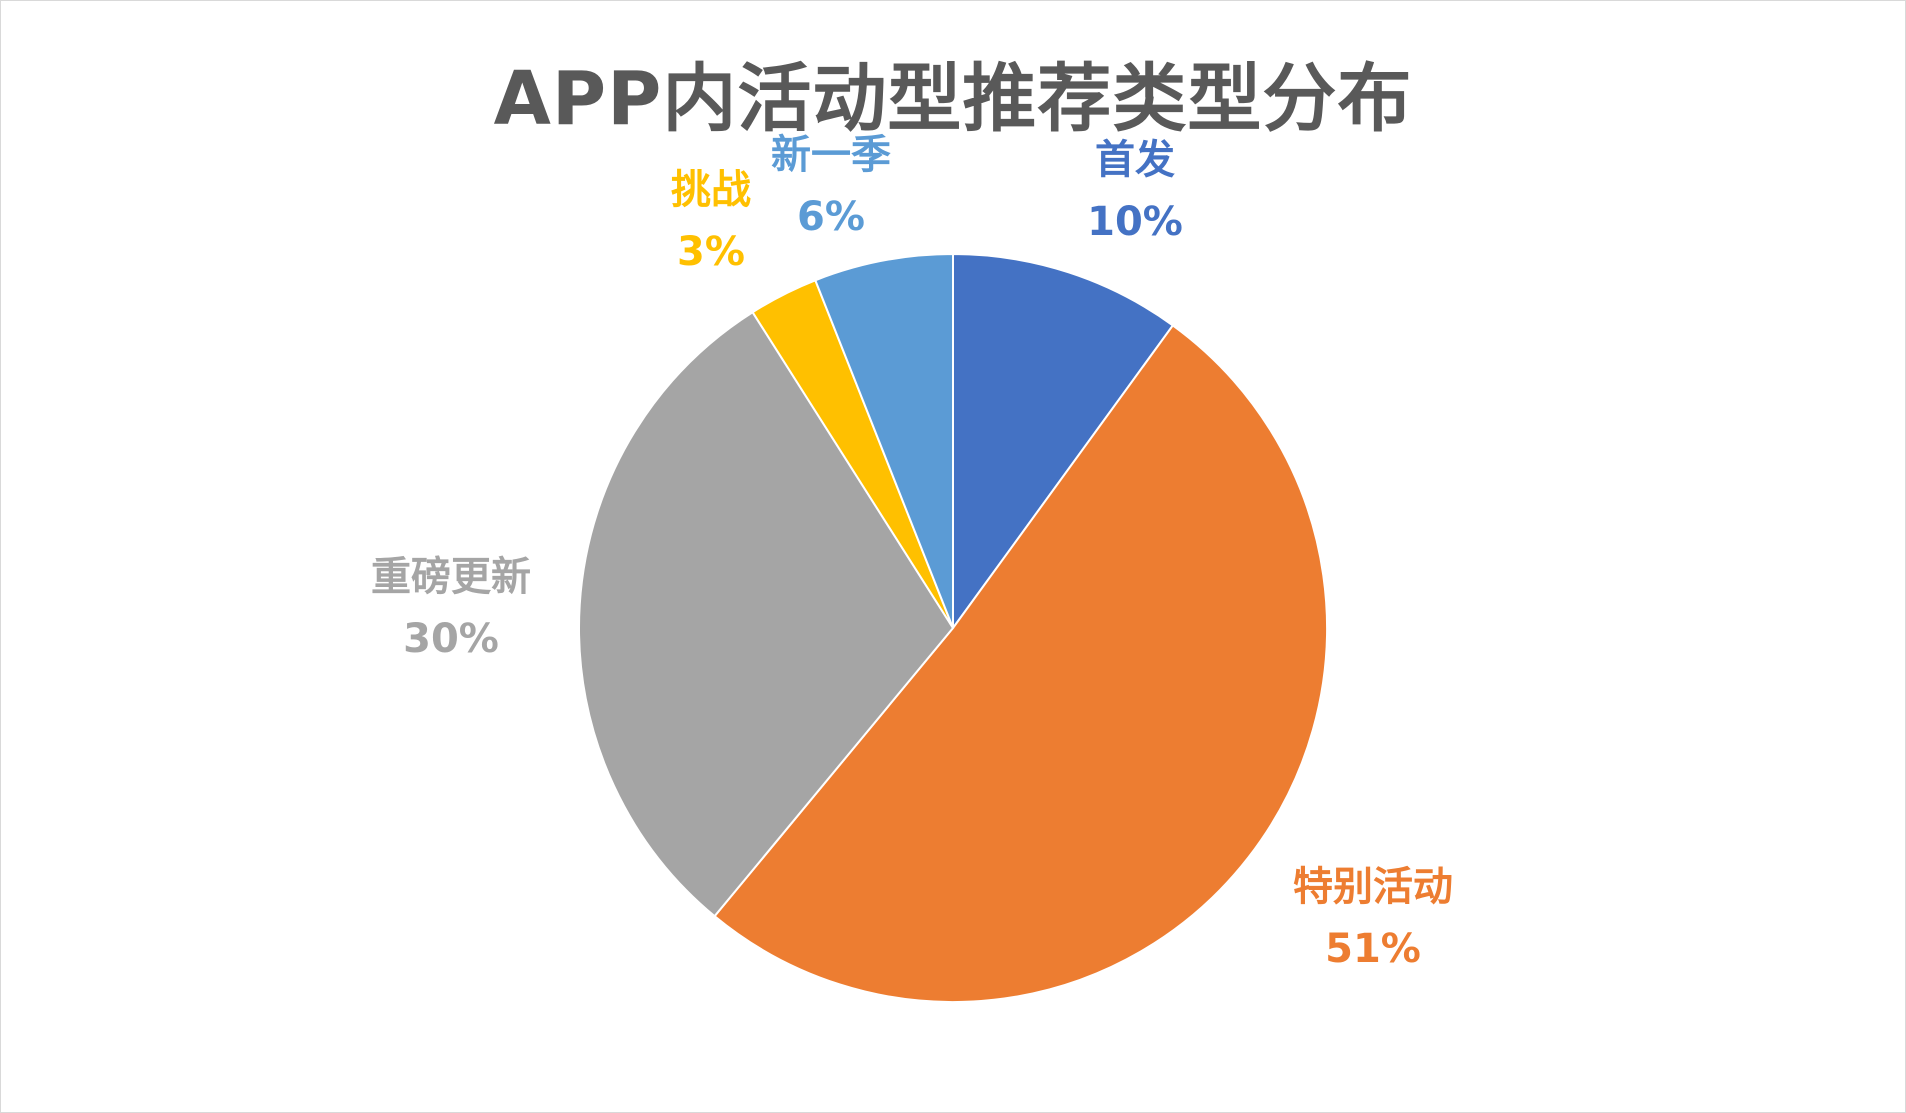  What do you see at coordinates (831, 155) in the screenshot?
I see `data-label-name: 新一季` at bounding box center [831, 155].